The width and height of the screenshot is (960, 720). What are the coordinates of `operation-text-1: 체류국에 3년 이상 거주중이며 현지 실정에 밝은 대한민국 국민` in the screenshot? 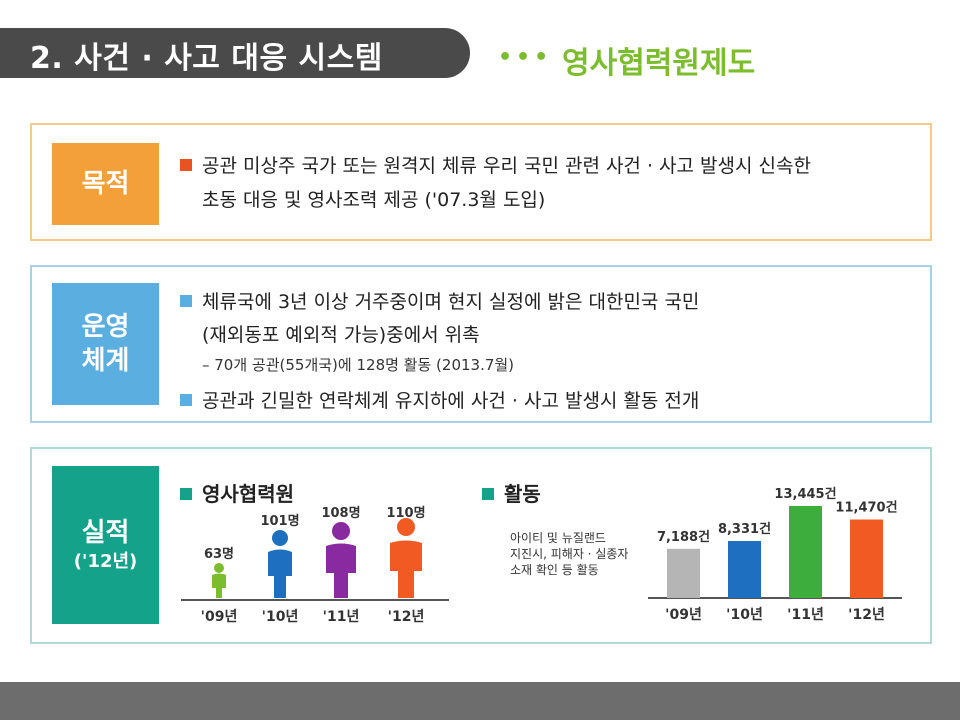 It's located at (451, 302).